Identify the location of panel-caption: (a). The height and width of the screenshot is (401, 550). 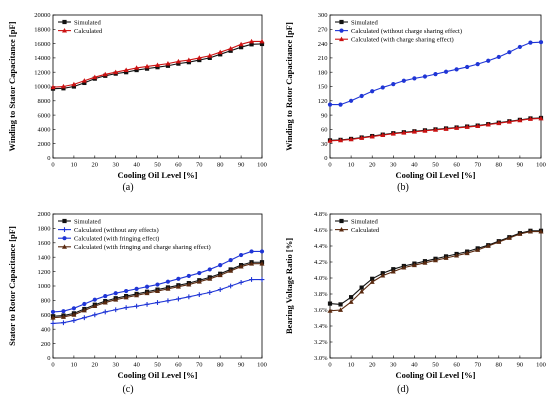
(127, 187).